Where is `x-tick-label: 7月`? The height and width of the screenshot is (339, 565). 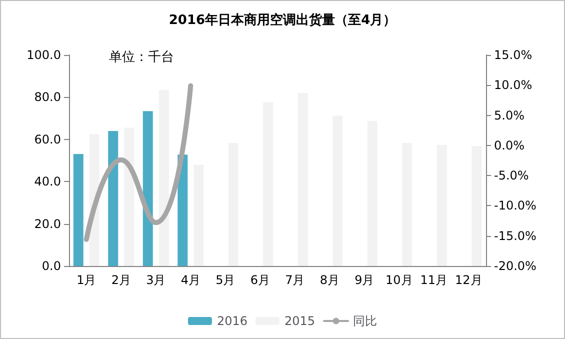 x-tick-label: 7月 is located at coordinates (295, 280).